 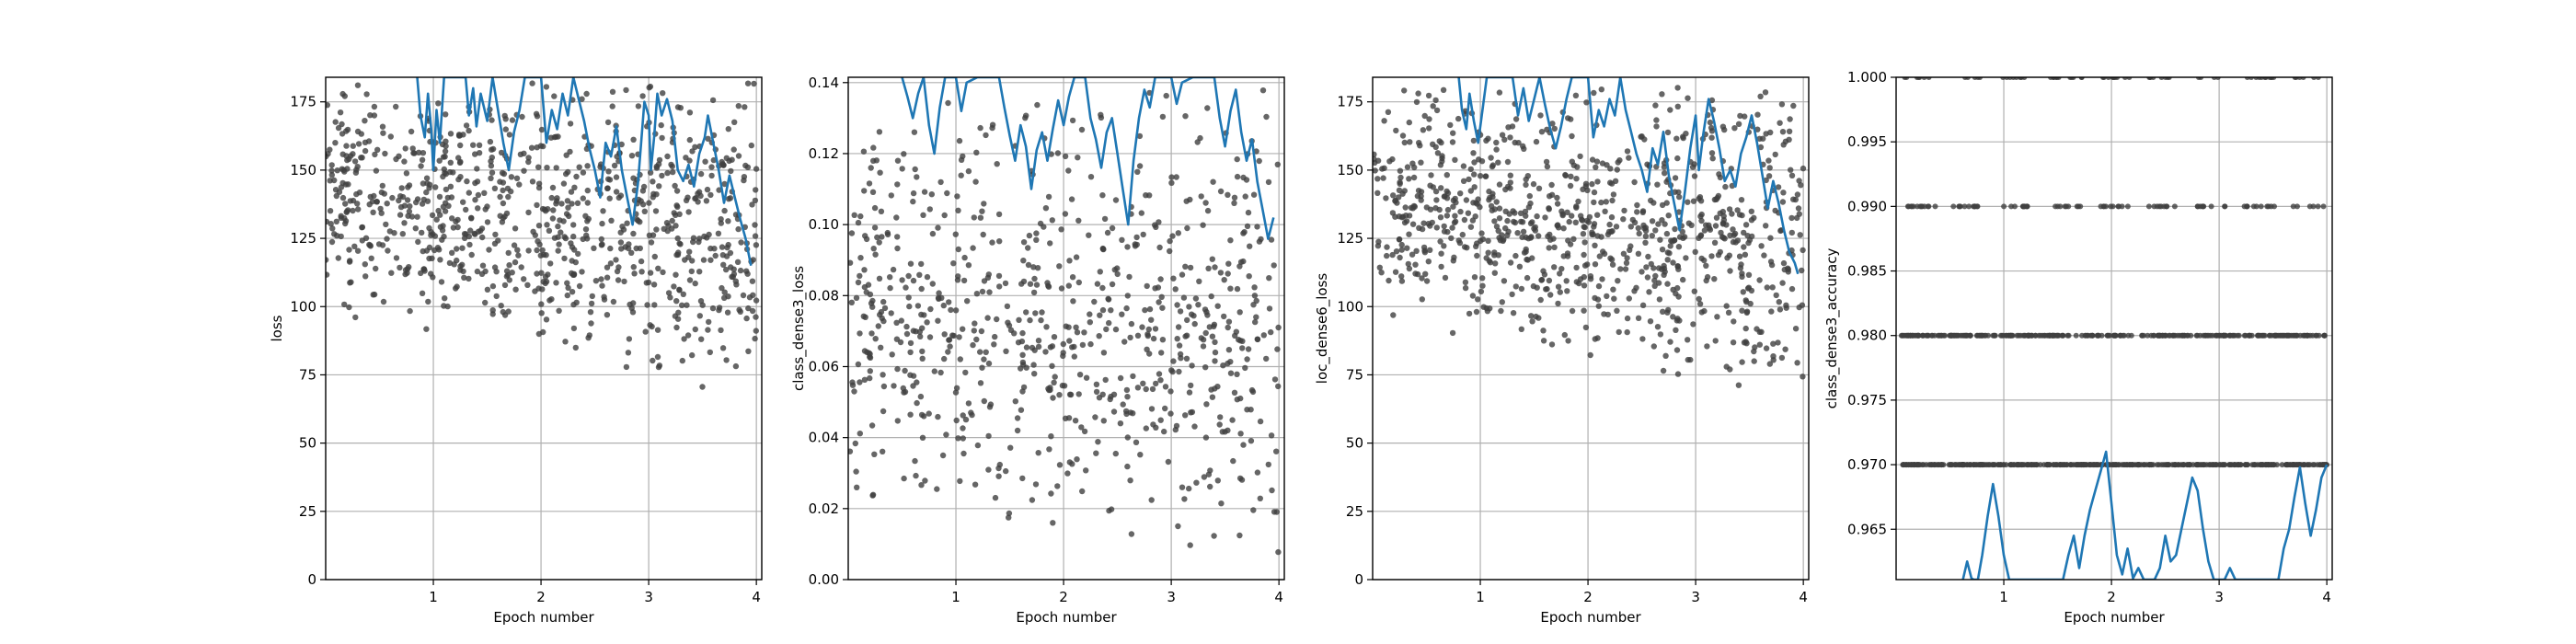 What do you see at coordinates (1867, 400) in the screenshot?
I see `y-tick-label: 0.975` at bounding box center [1867, 400].